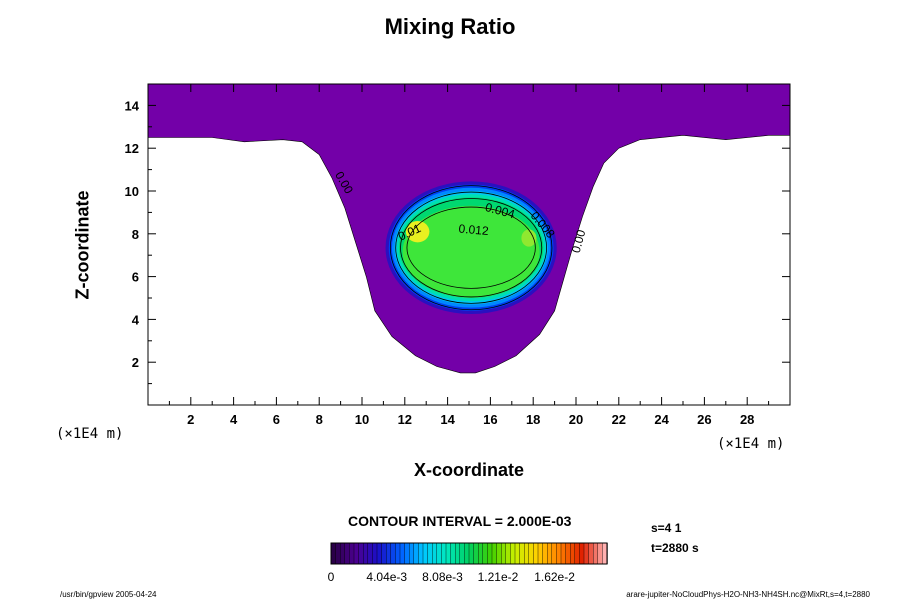 The image size is (900, 600). Describe the element at coordinates (661, 419) in the screenshot. I see `x-tick-label: 24` at that location.